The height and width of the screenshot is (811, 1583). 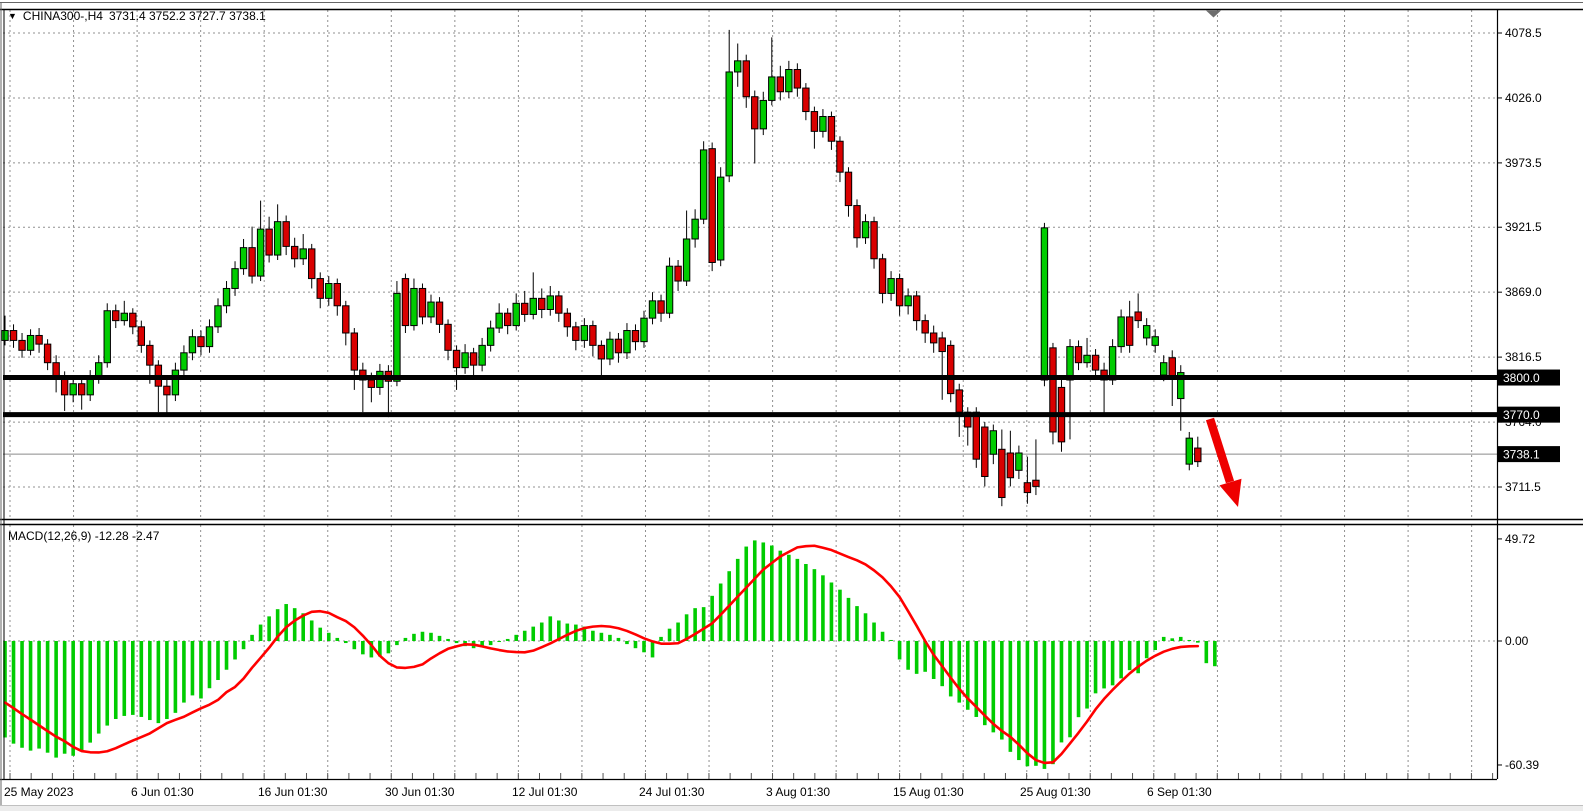 I want to click on macd-axis-label: 49.72, so click(x=1520, y=539).